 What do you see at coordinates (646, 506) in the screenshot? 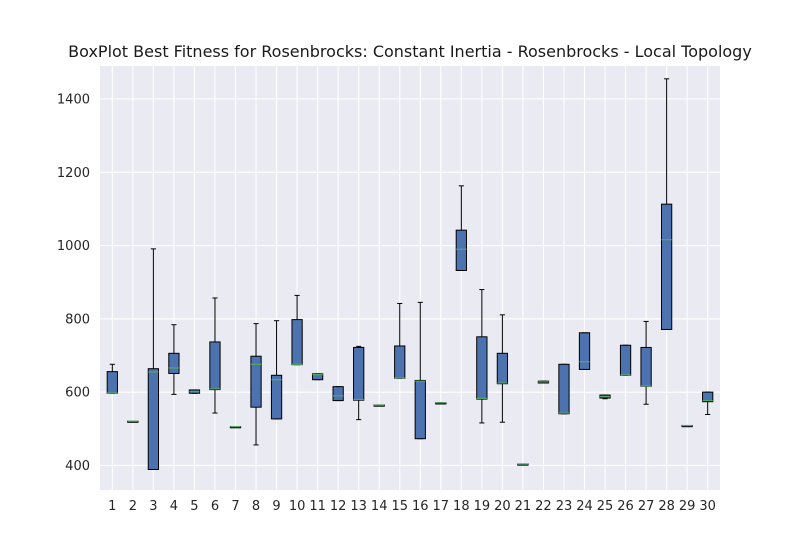
I see `x-tick-label: 27` at bounding box center [646, 506].